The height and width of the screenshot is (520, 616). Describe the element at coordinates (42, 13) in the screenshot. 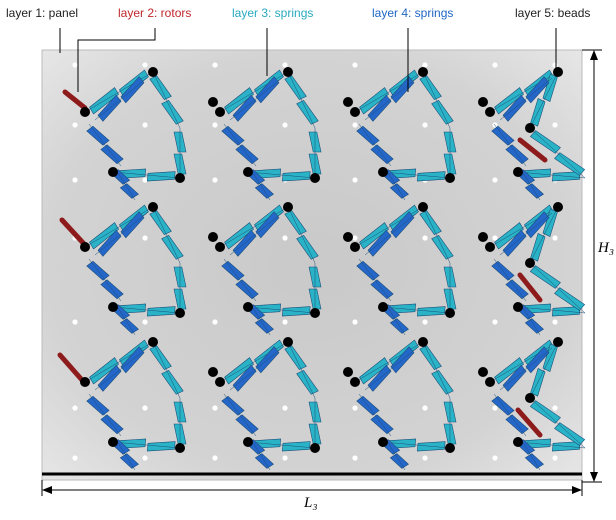

I see `label-layer1: layer 1: panel` at that location.